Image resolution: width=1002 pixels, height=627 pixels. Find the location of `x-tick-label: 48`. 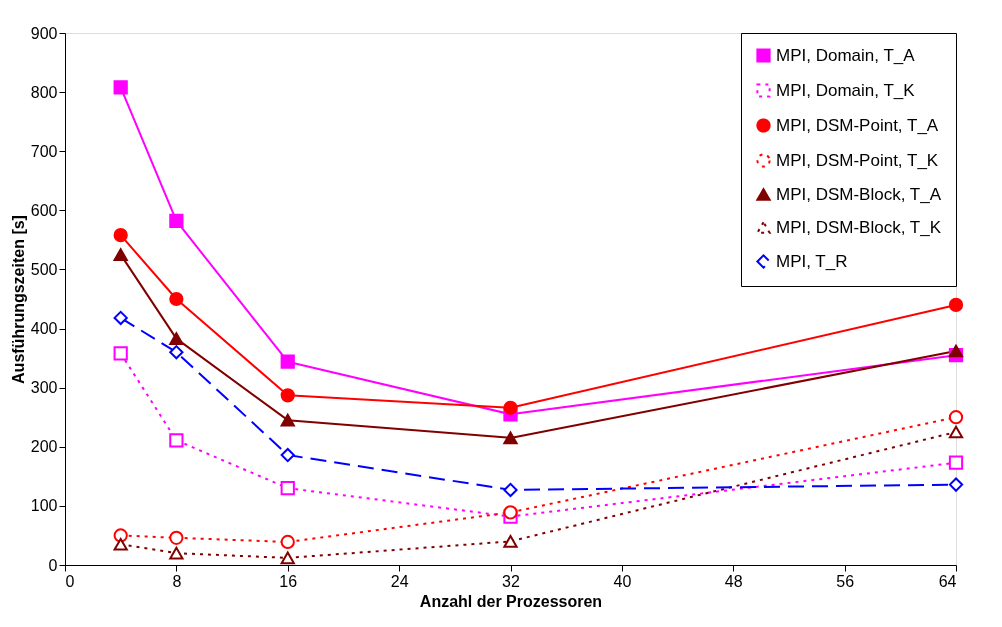

x-tick-label: 48 is located at coordinates (733, 581).